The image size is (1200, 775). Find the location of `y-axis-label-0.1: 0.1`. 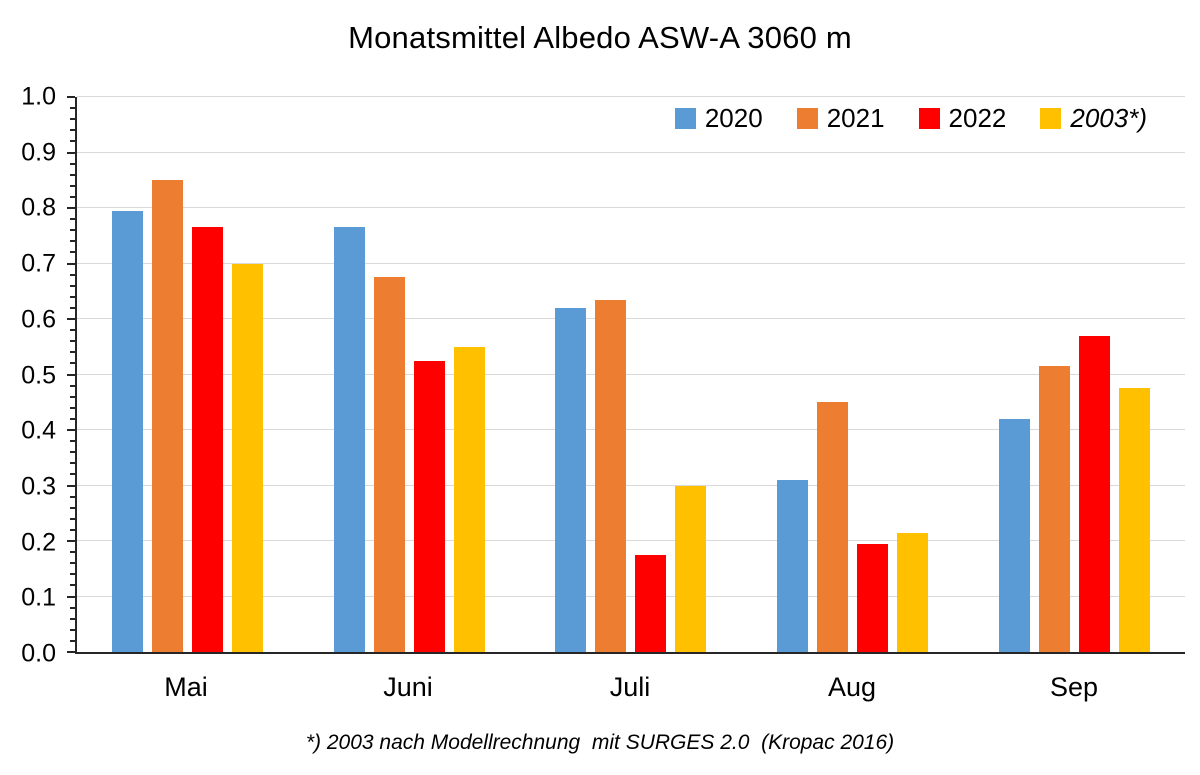

y-axis-label-0.1: 0.1 is located at coordinates (38, 597).